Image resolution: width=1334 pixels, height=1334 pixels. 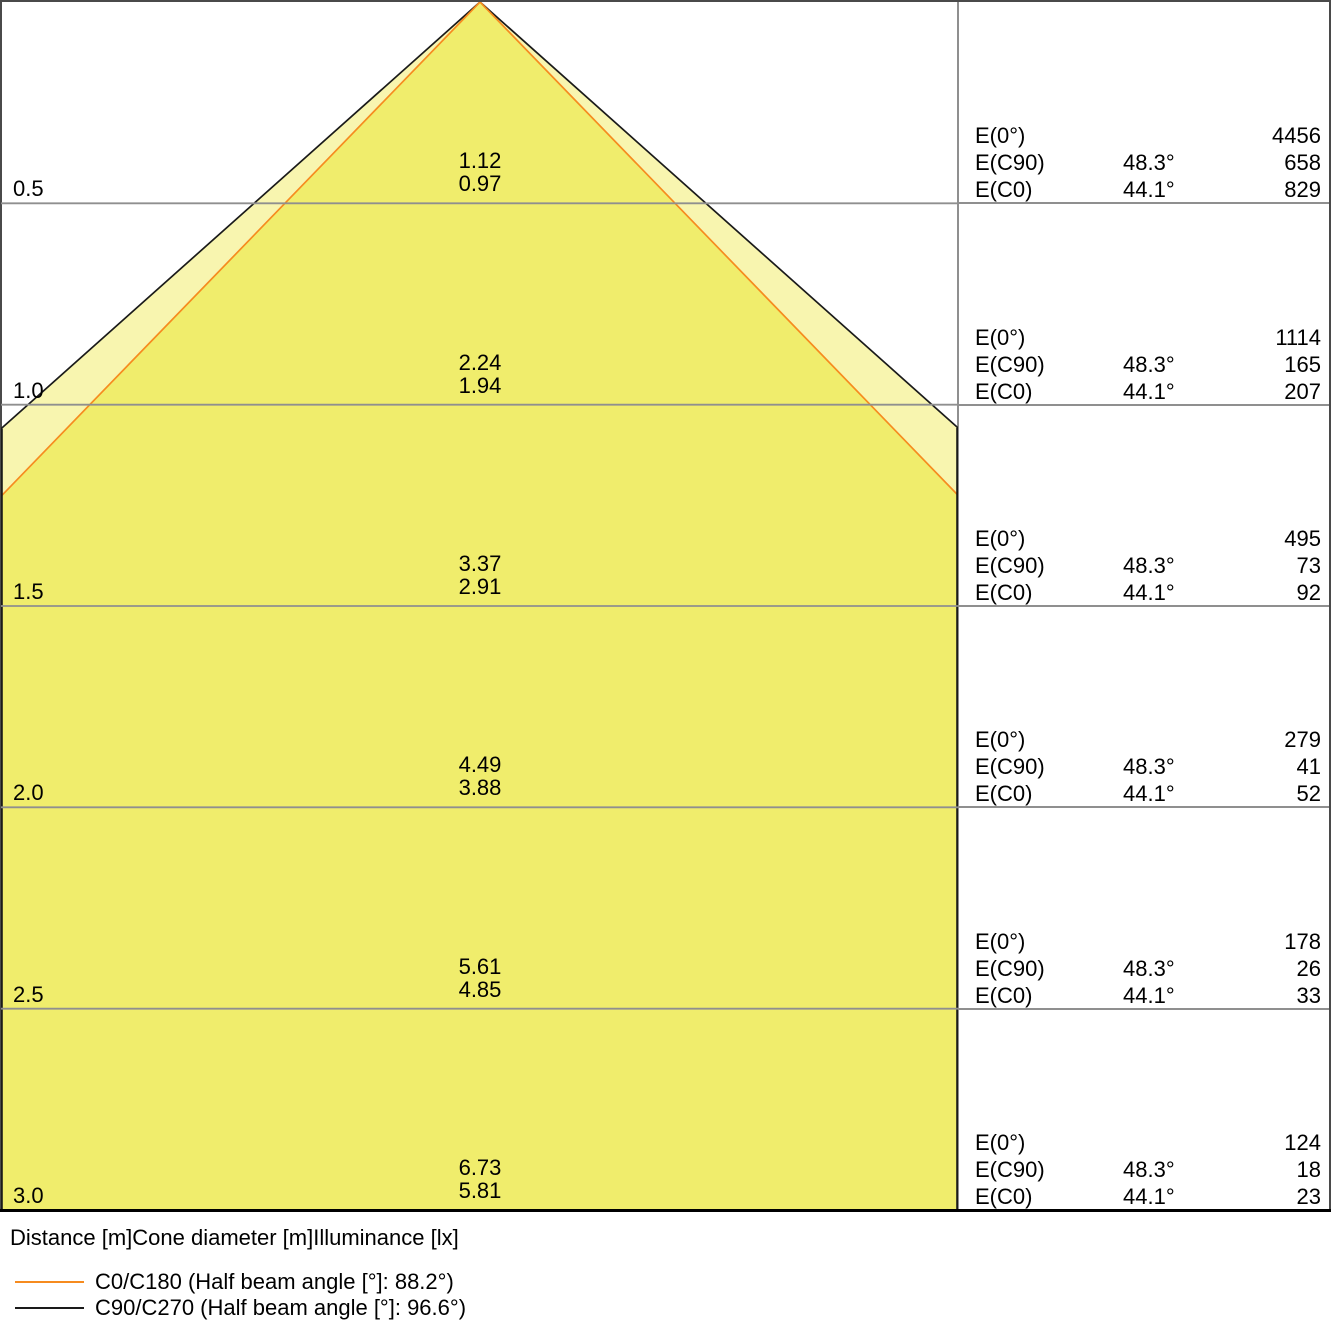 I want to click on ec90-row: E(C90) 48.3° 41, so click(x=1148, y=766).